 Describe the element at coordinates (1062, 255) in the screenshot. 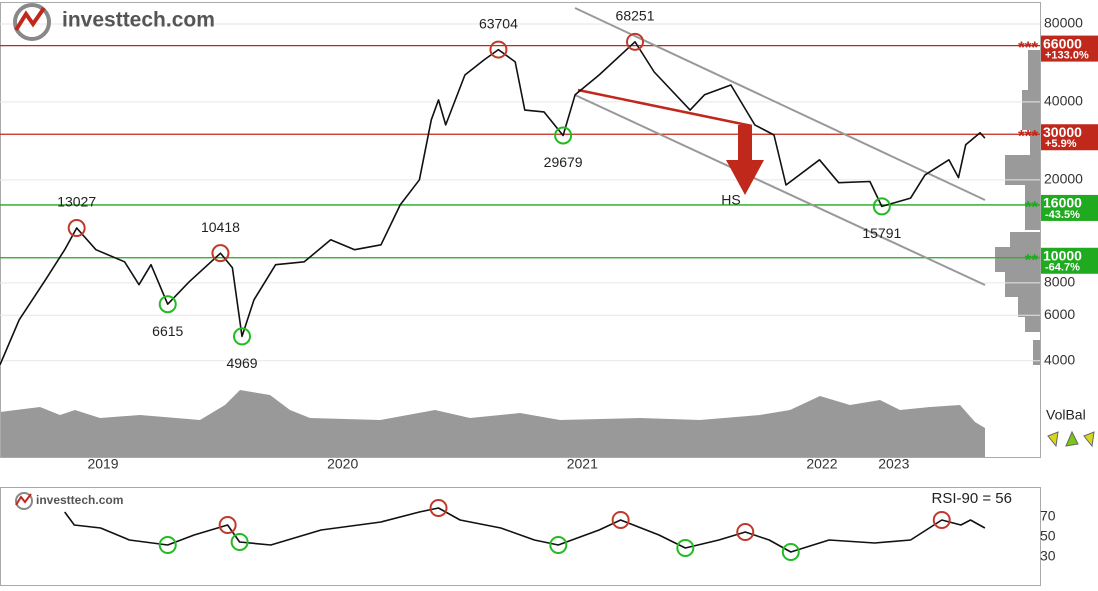

I see `level-value: 10000` at that location.